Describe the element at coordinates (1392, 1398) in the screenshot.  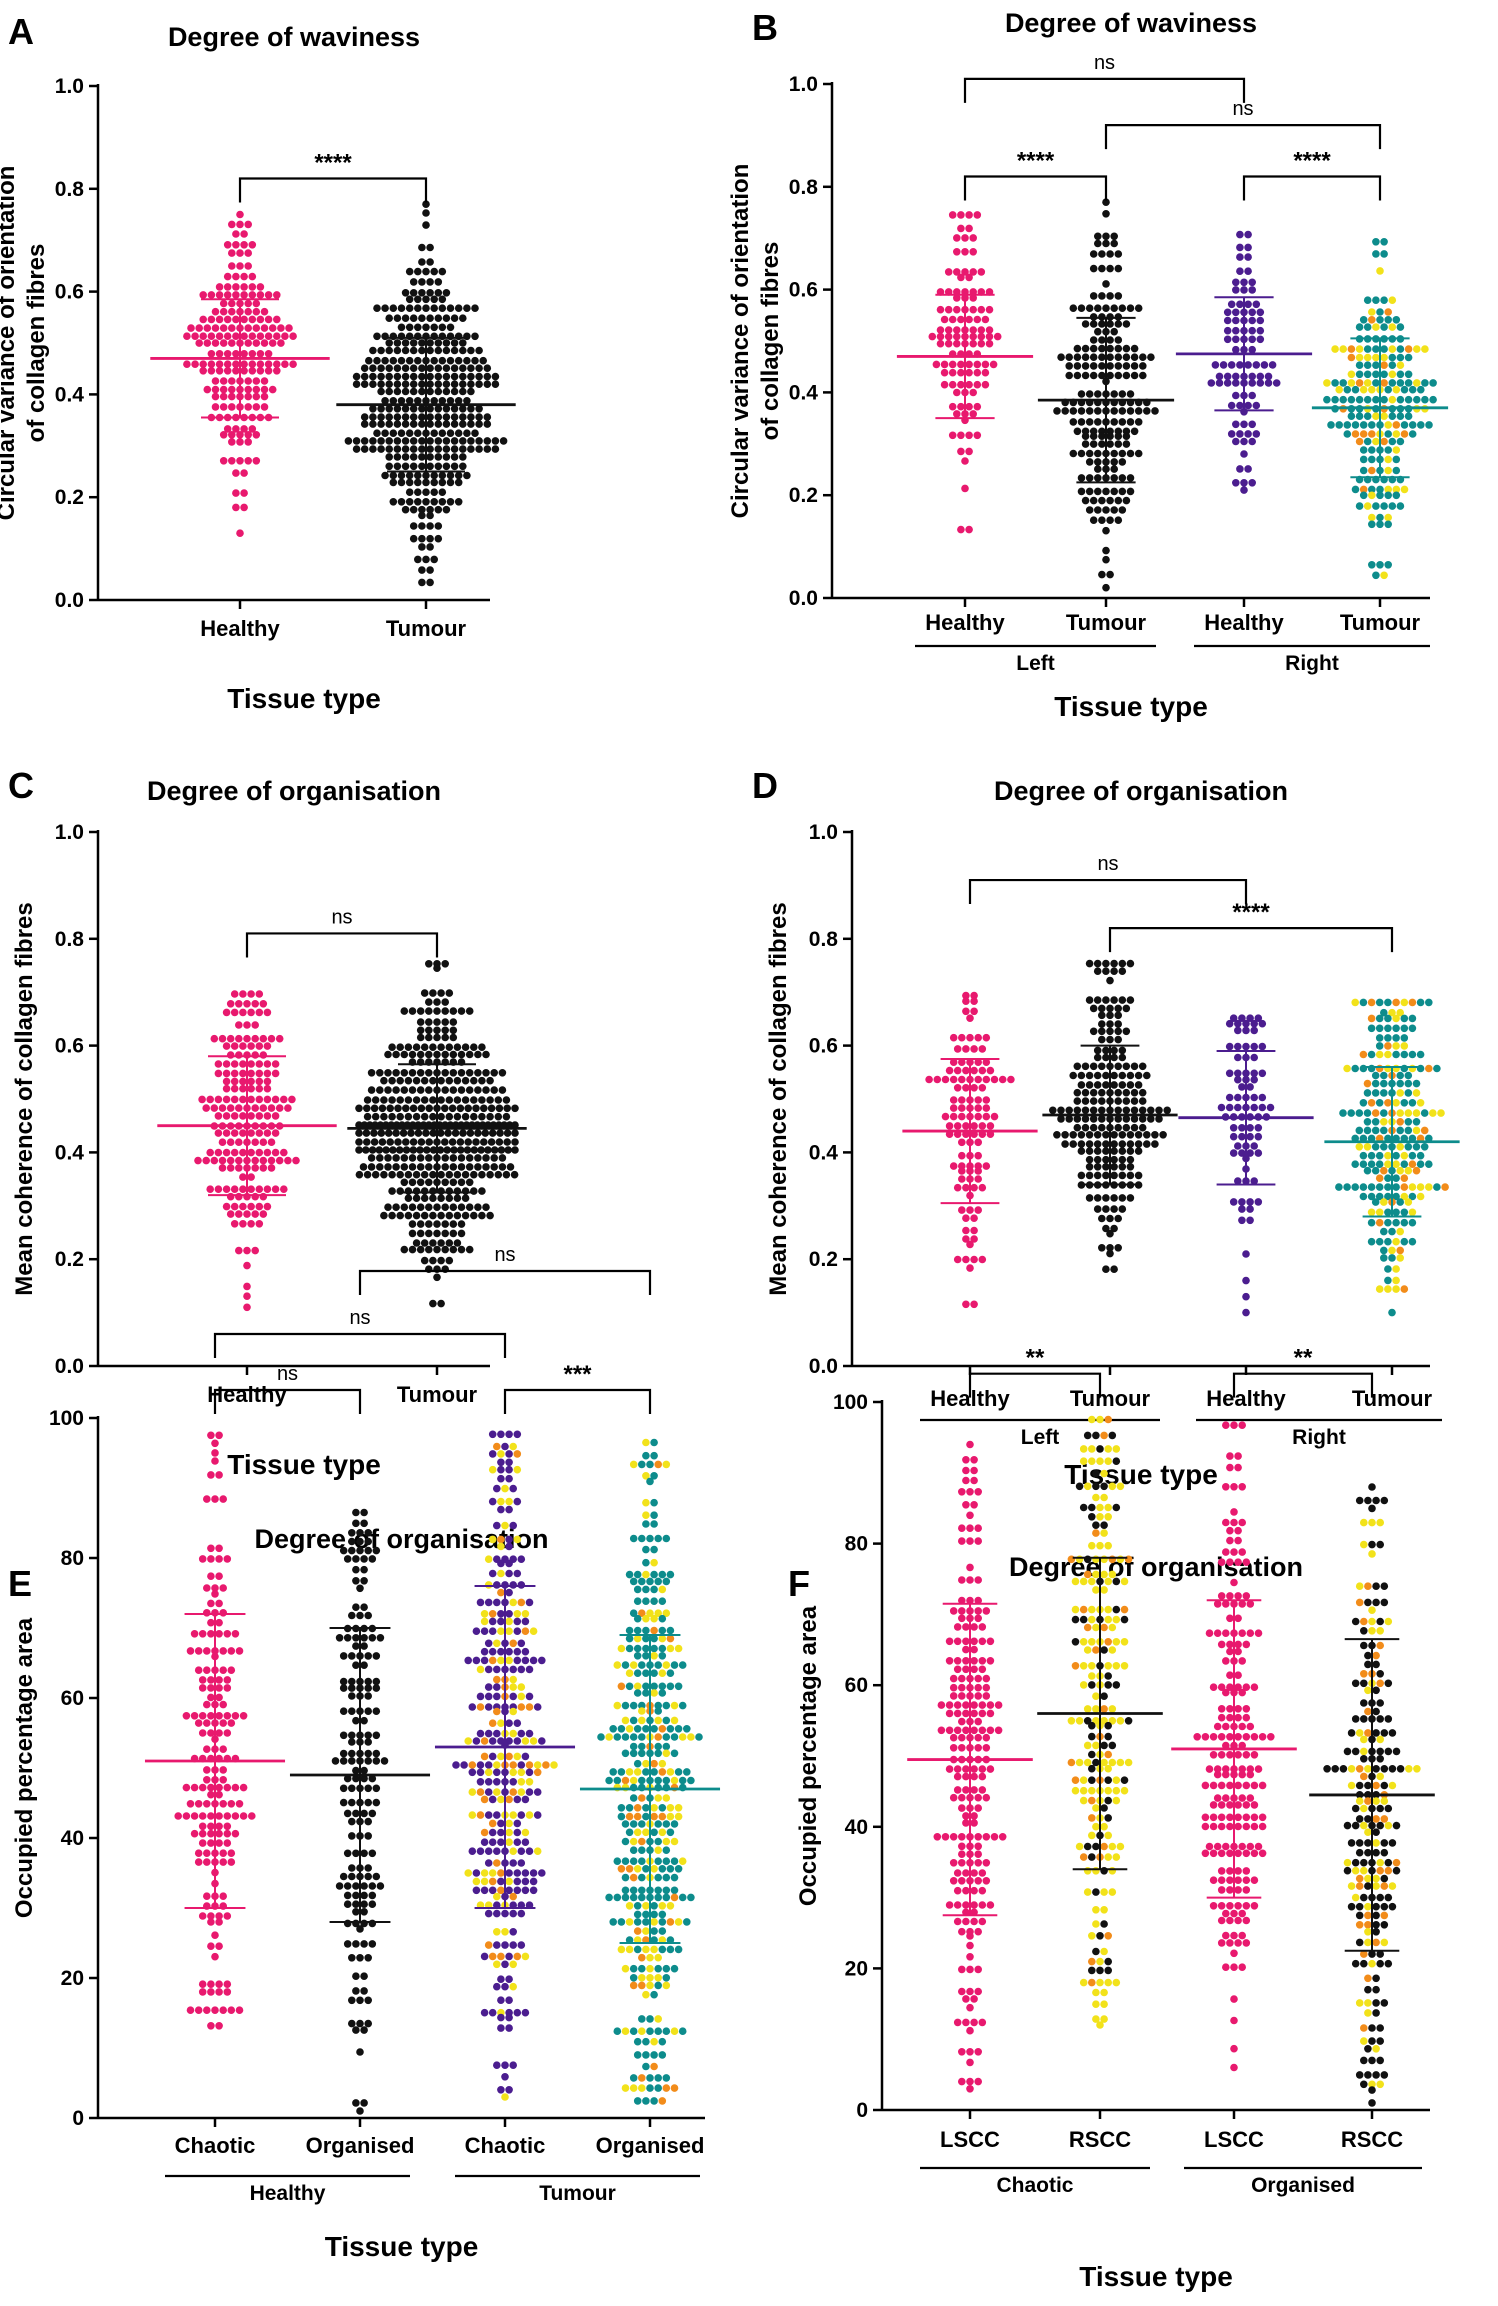
I see `x-category-label: Tumour` at that location.